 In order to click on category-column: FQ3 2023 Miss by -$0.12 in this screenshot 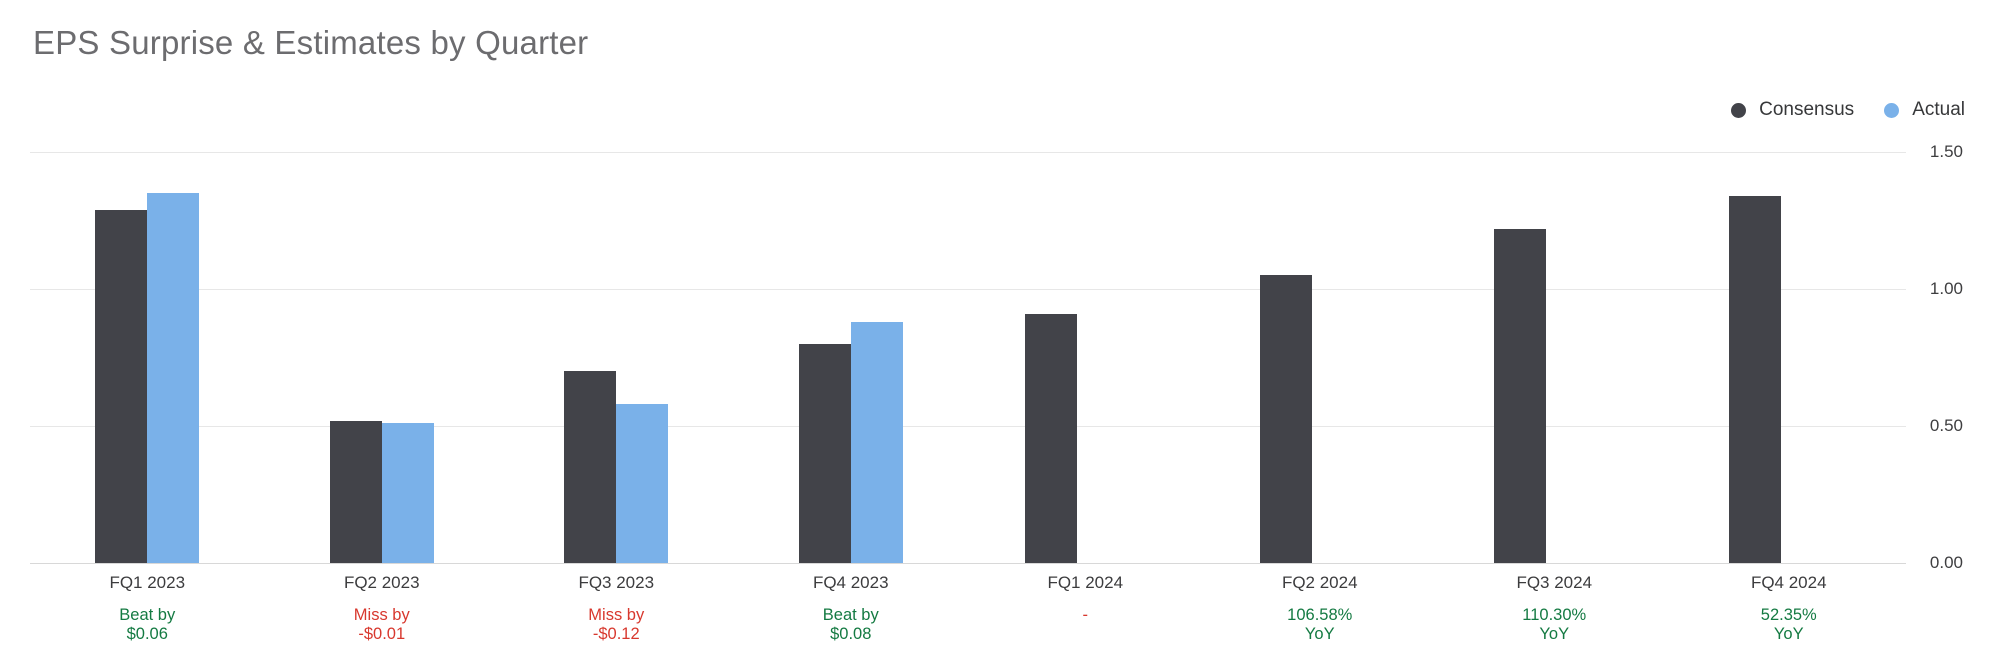, I will do `click(616, 608)`.